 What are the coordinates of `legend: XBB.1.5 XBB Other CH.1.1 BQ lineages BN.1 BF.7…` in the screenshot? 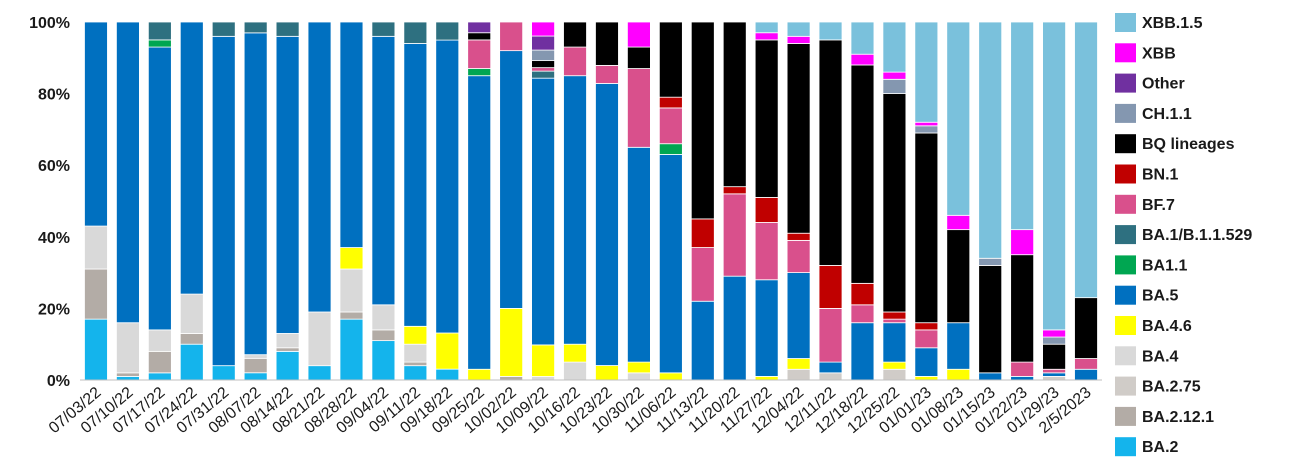 It's located at (1183, 235).